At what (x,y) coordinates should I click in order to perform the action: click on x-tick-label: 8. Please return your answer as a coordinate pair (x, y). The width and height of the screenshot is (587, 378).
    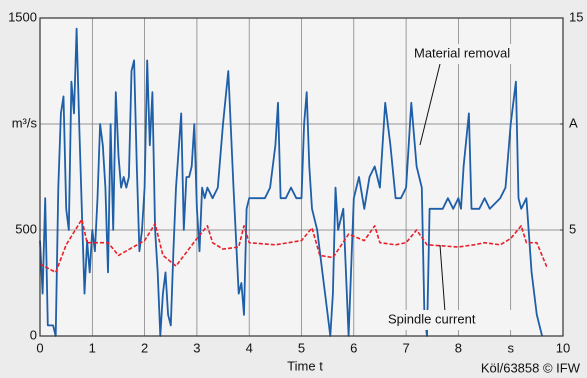
    Looking at the image, I should click on (458, 347).